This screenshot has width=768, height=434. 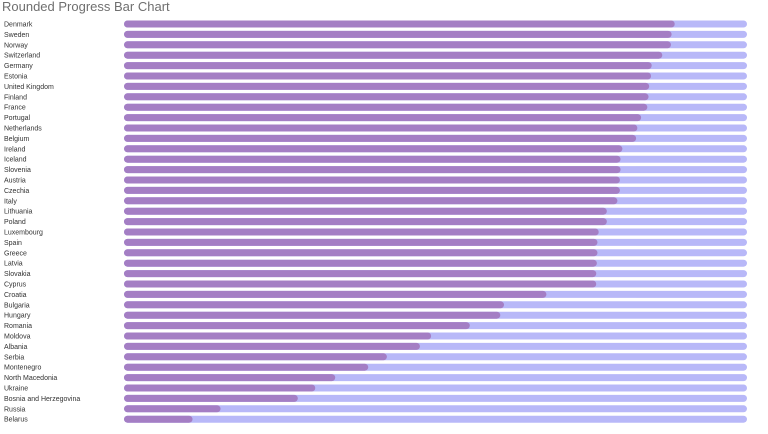 I want to click on category-label: Sweden, so click(x=16, y=35).